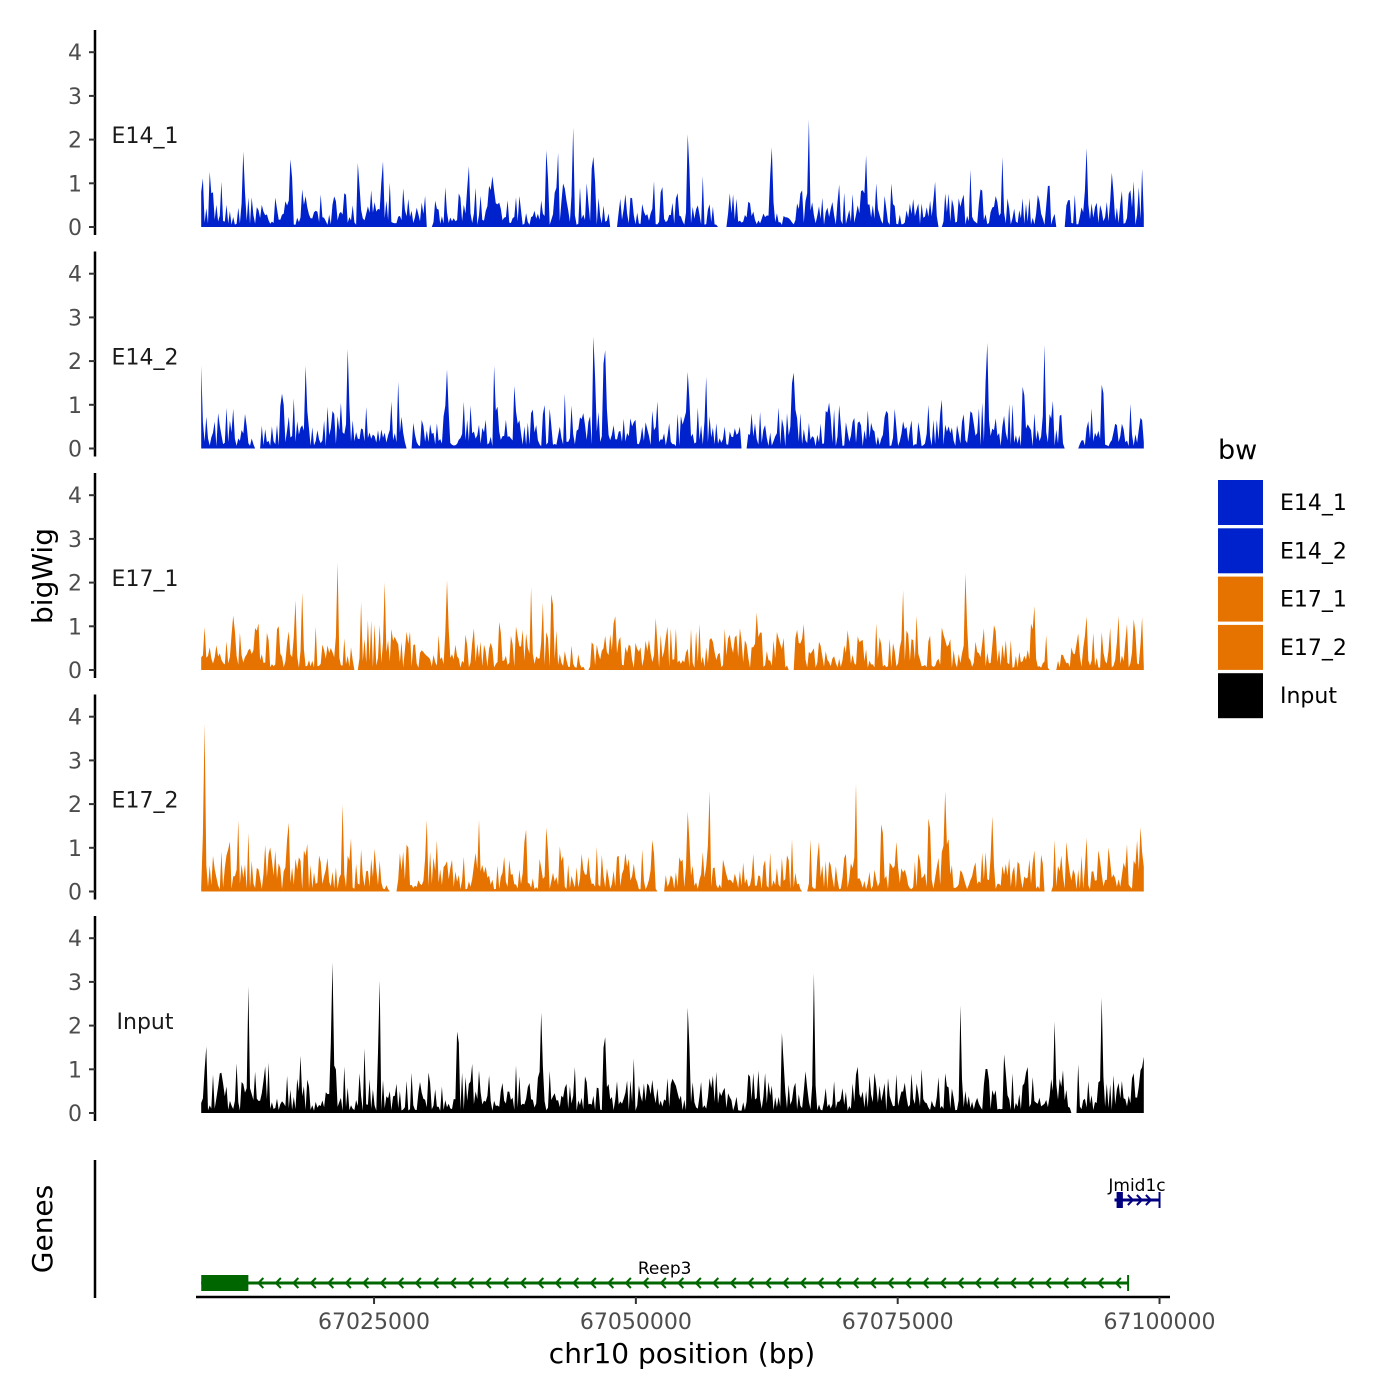 The image size is (1400, 1400). What do you see at coordinates (1240, 502) in the screenshot?
I see `legend-swatch` at bounding box center [1240, 502].